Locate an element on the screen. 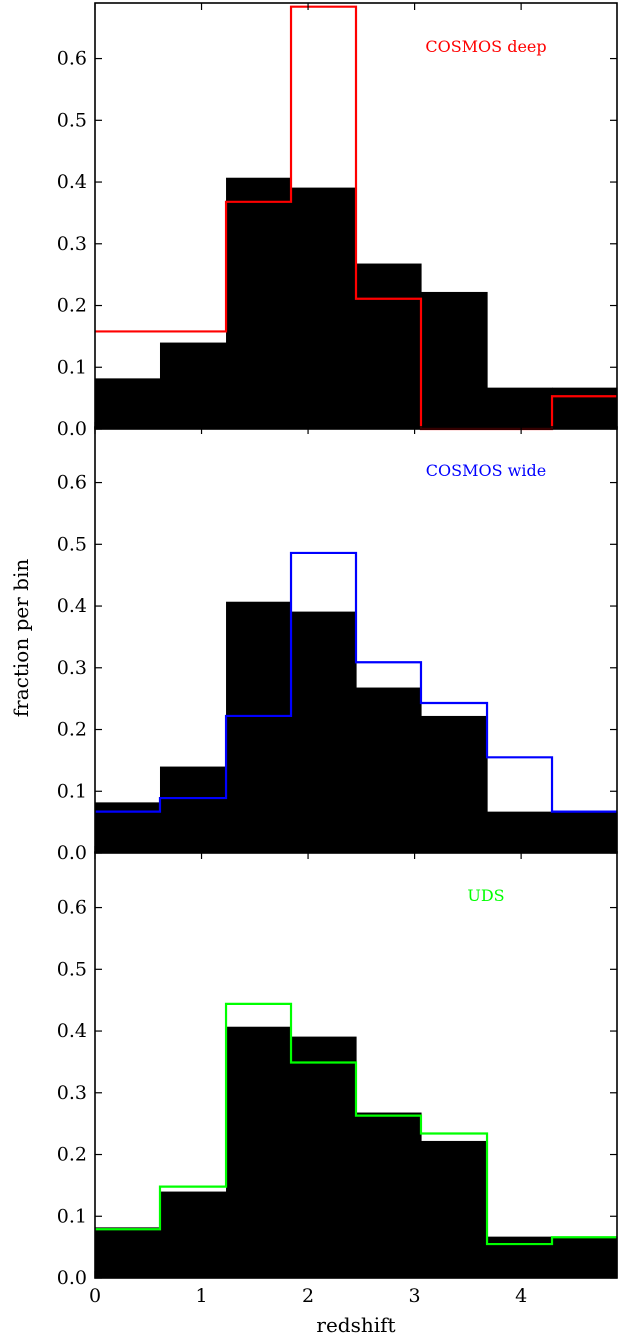  series-label: UDS is located at coordinates (485, 895).